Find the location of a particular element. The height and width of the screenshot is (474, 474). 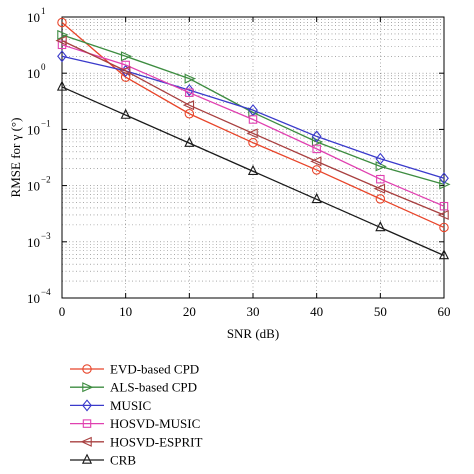

y-tick-exponent: −3 is located at coordinates (46, 236).